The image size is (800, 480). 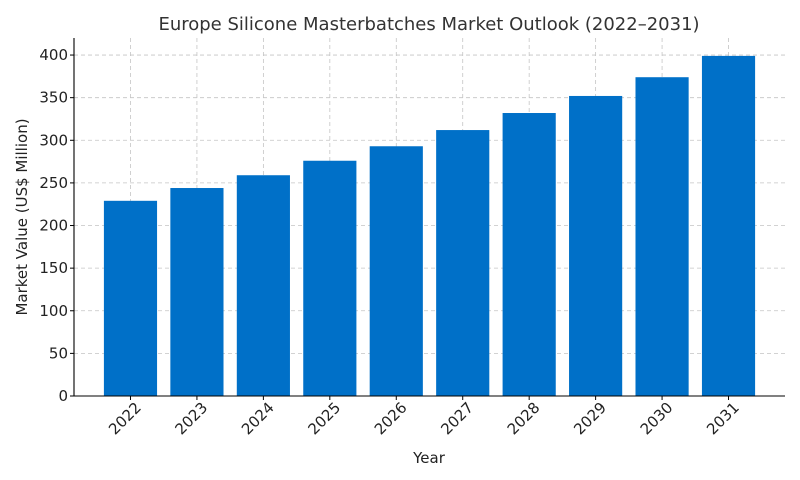 I want to click on bar-2029, so click(x=596, y=245).